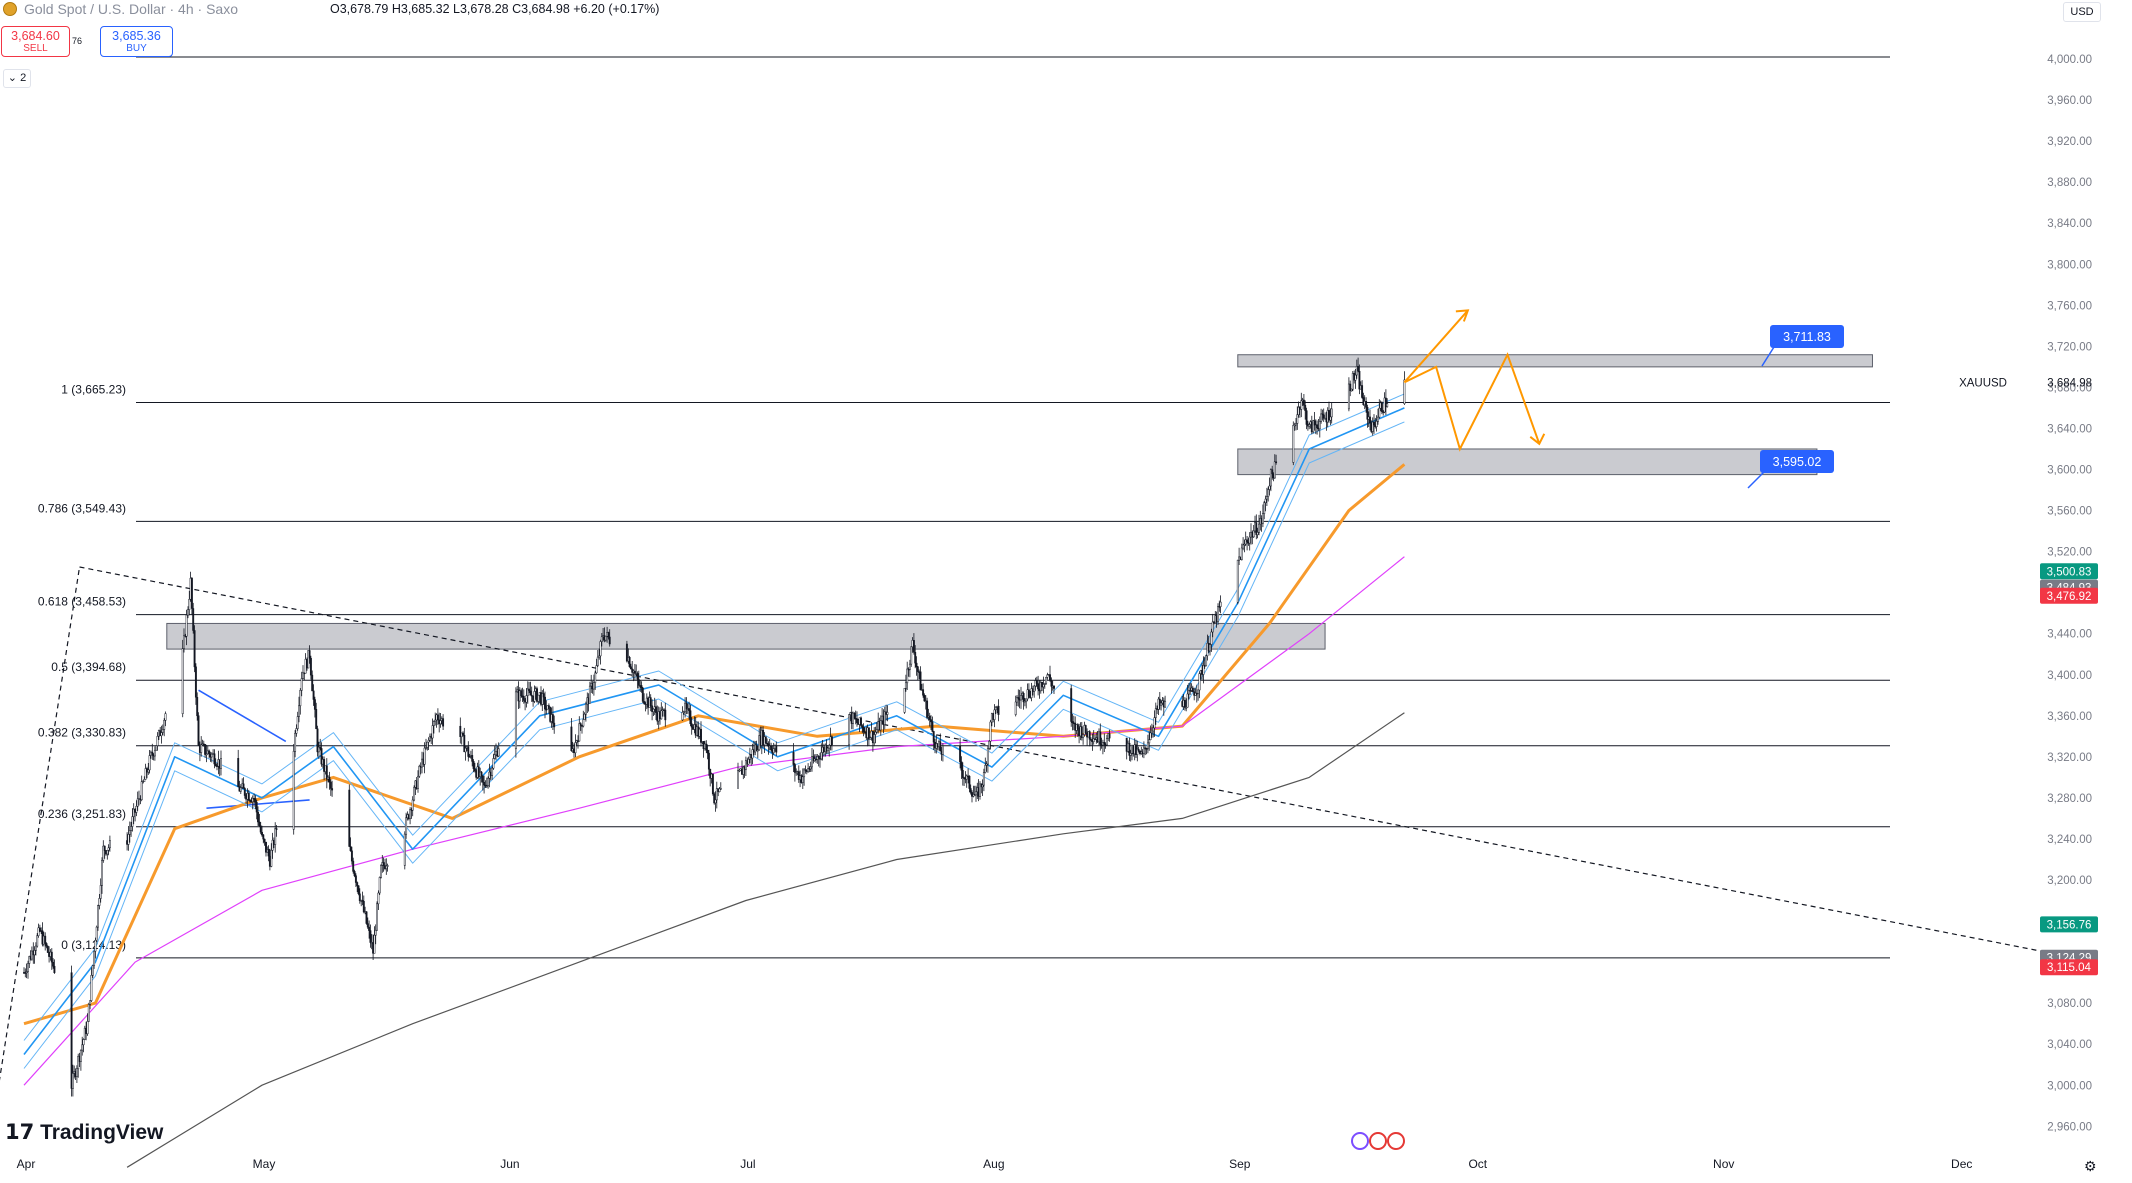 This screenshot has height=1183, width=2132. What do you see at coordinates (2069, 429) in the screenshot?
I see `y-tick-label: 3,640.00` at bounding box center [2069, 429].